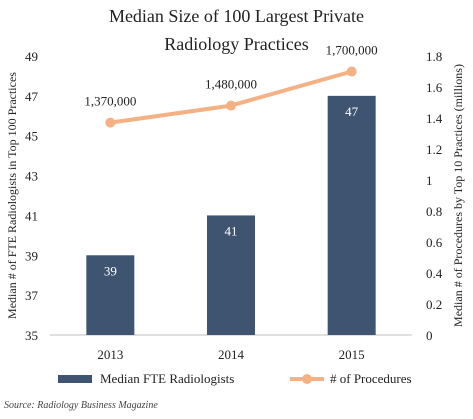 Image resolution: width=473 pixels, height=419 pixels. Describe the element at coordinates (434, 242) in the screenshot. I see `y-right-tick-label: 0.6` at that location.